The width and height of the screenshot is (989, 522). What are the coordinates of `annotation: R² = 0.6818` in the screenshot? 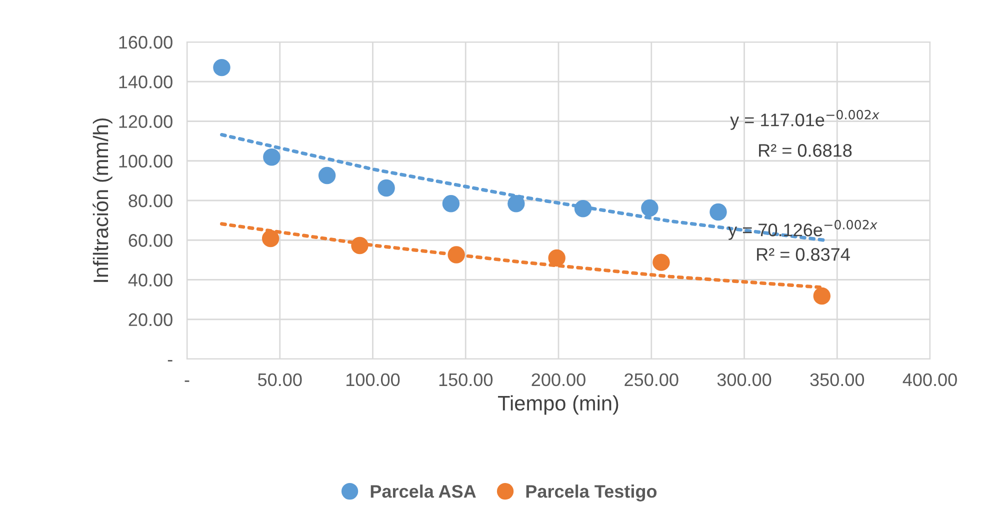 It's located at (805, 150).